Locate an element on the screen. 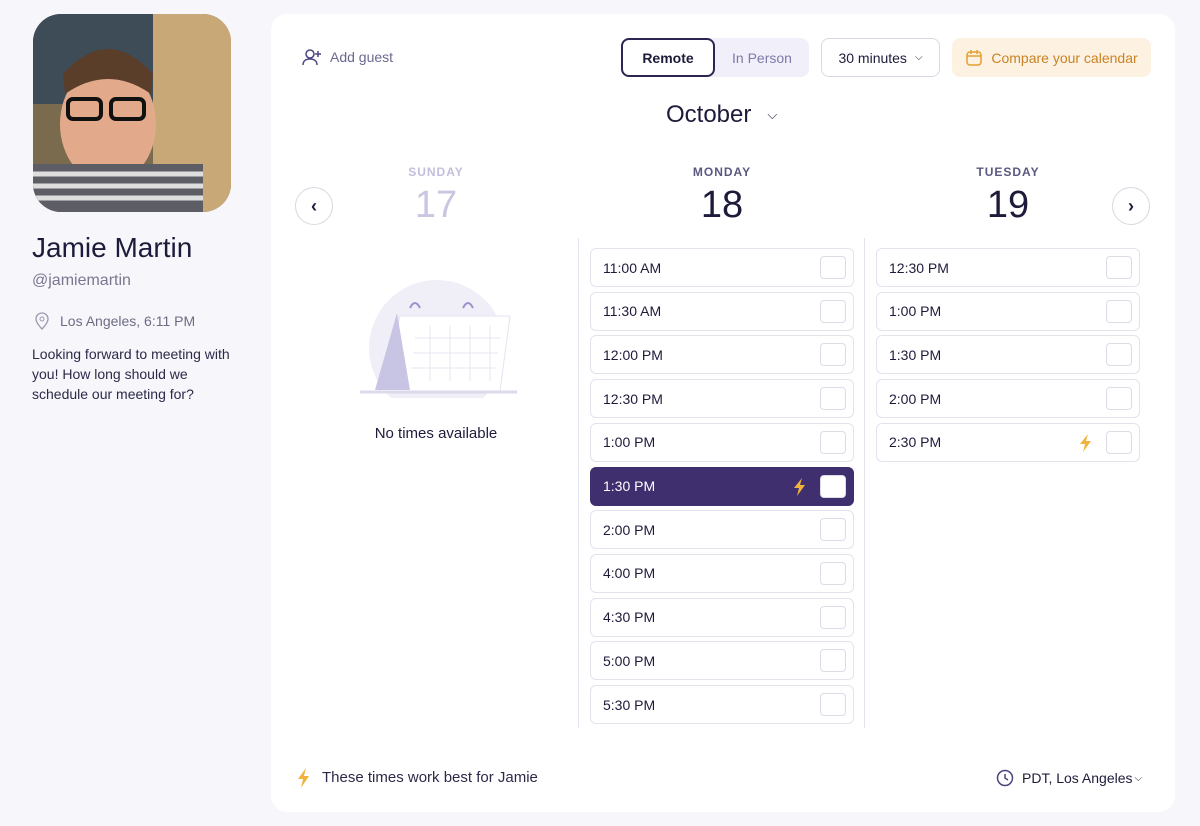  timezone-select: PDT, Los Angeles ⌵ is located at coordinates (1069, 778).